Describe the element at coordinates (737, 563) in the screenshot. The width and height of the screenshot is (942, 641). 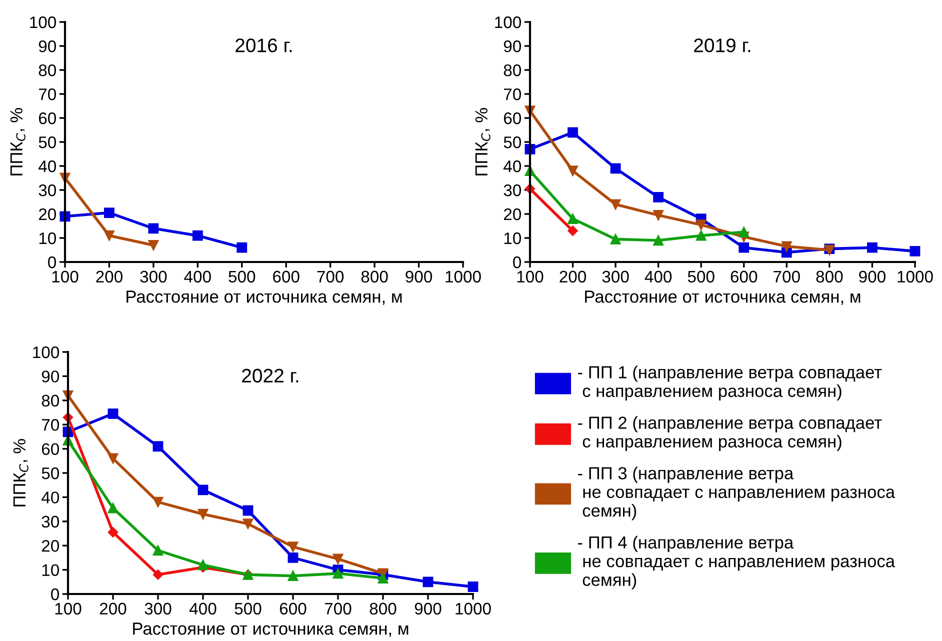
I see `legend-label: - ПП 4 (направление ветра не совпадает с направлением разноса семян)` at that location.